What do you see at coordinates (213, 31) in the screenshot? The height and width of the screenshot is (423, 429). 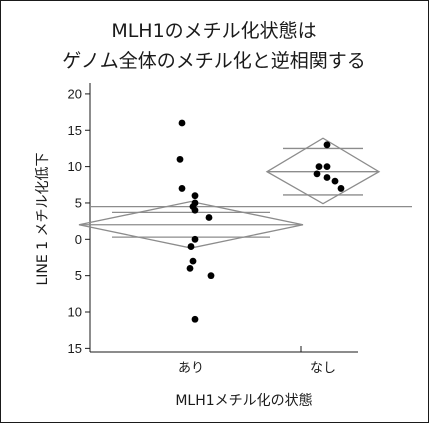 I see `chart-title-line-1: MLH1のメチル化状態は` at bounding box center [213, 31].